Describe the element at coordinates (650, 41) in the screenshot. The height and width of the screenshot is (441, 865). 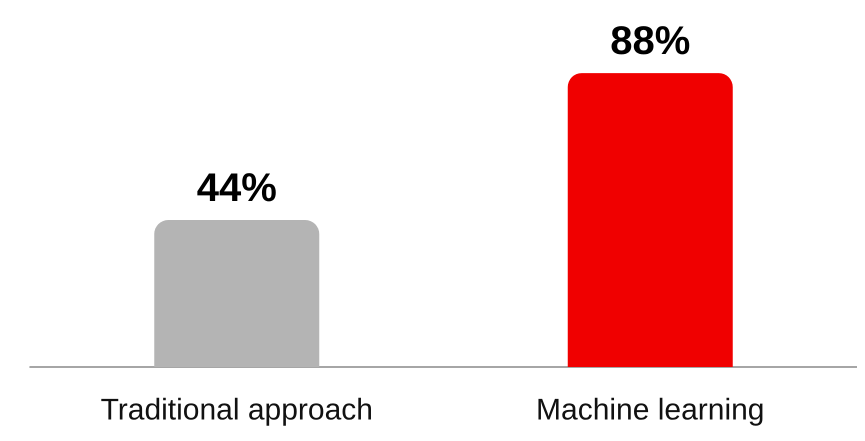
I see `data-label: 88%` at that location.